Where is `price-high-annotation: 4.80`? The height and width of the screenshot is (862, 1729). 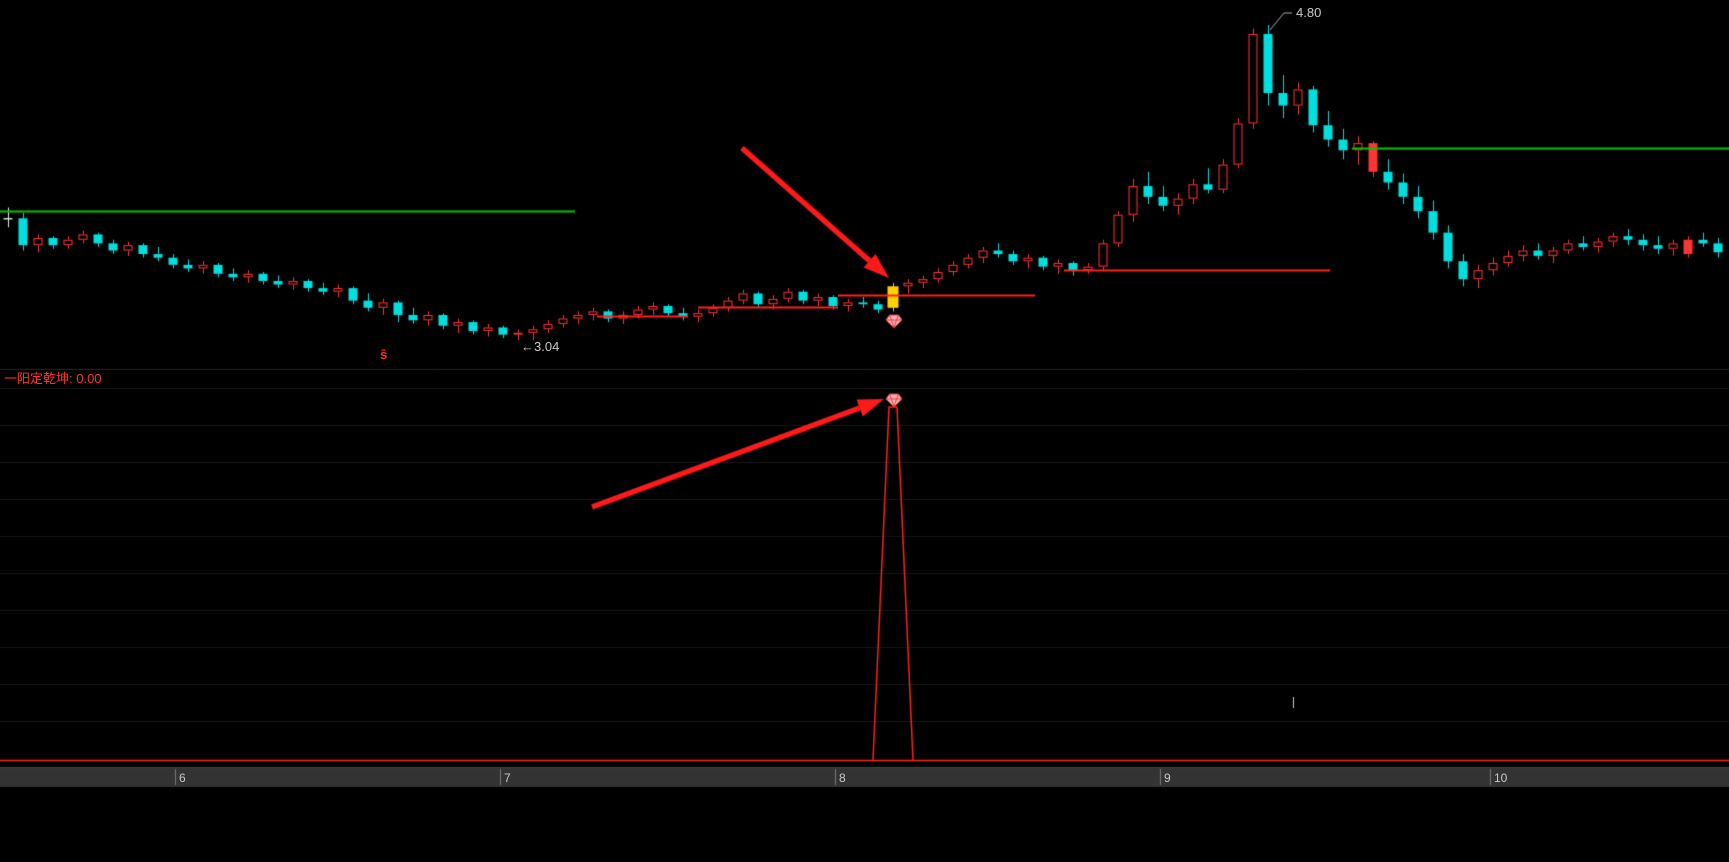 price-high-annotation: 4.80 is located at coordinates (1309, 12).